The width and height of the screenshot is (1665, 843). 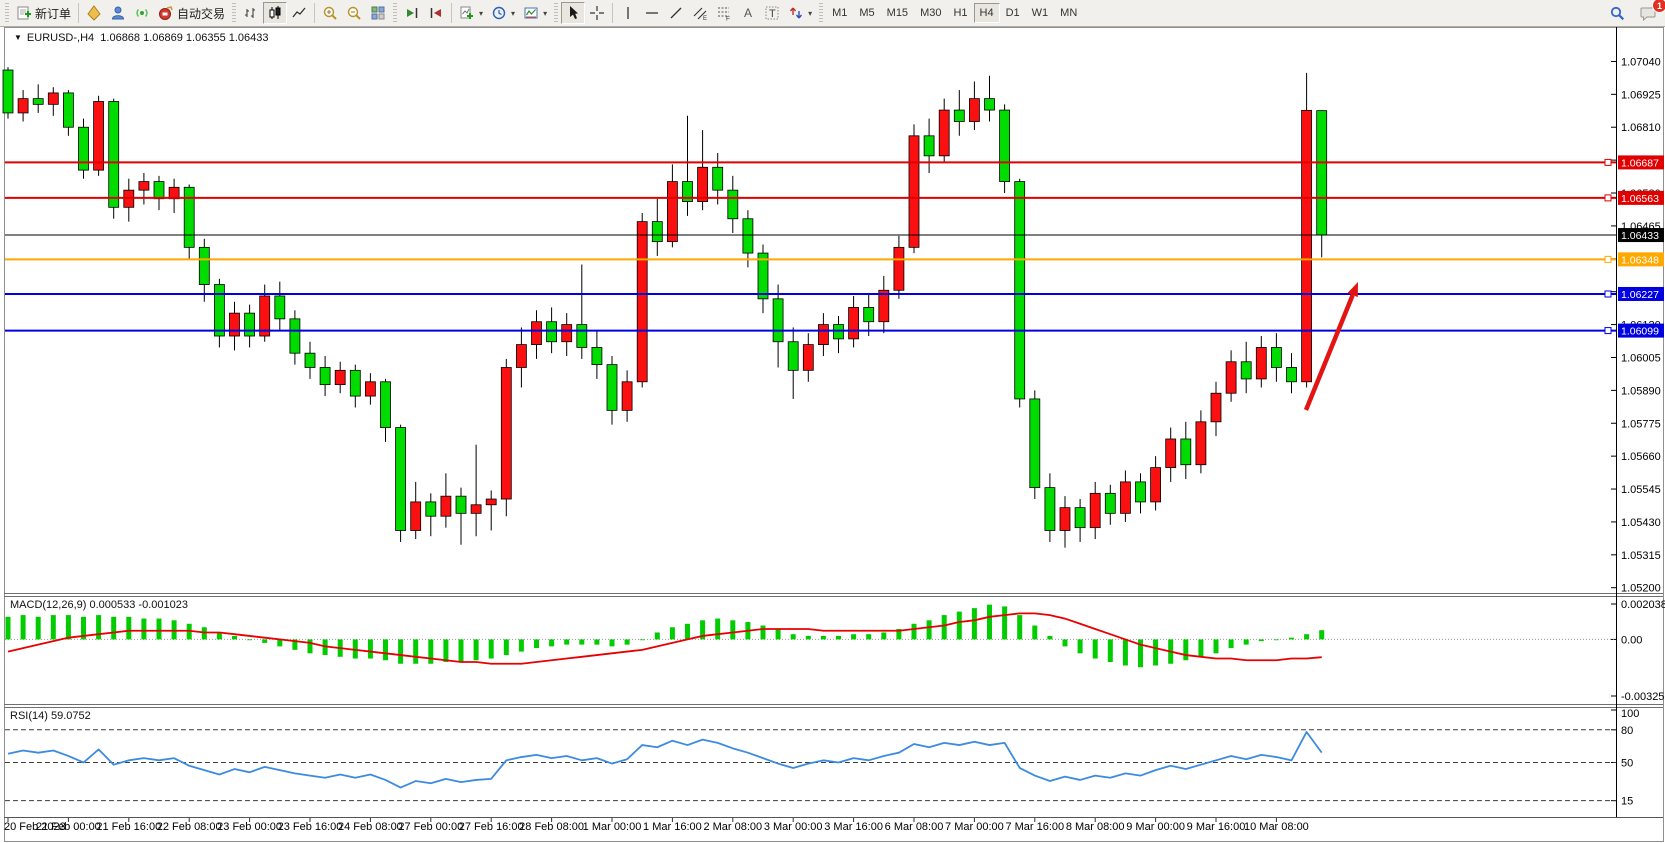 What do you see at coordinates (1329, 352) in the screenshot?
I see `arrow-annotation` at bounding box center [1329, 352].